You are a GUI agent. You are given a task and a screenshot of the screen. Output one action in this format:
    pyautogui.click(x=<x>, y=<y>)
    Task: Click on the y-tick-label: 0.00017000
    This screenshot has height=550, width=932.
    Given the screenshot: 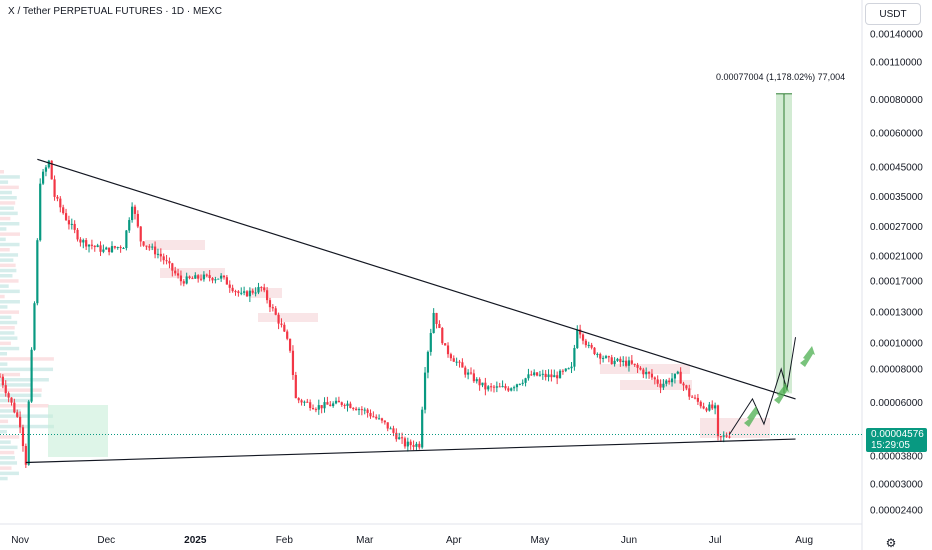 What is the action you would take?
    pyautogui.click(x=896, y=281)
    